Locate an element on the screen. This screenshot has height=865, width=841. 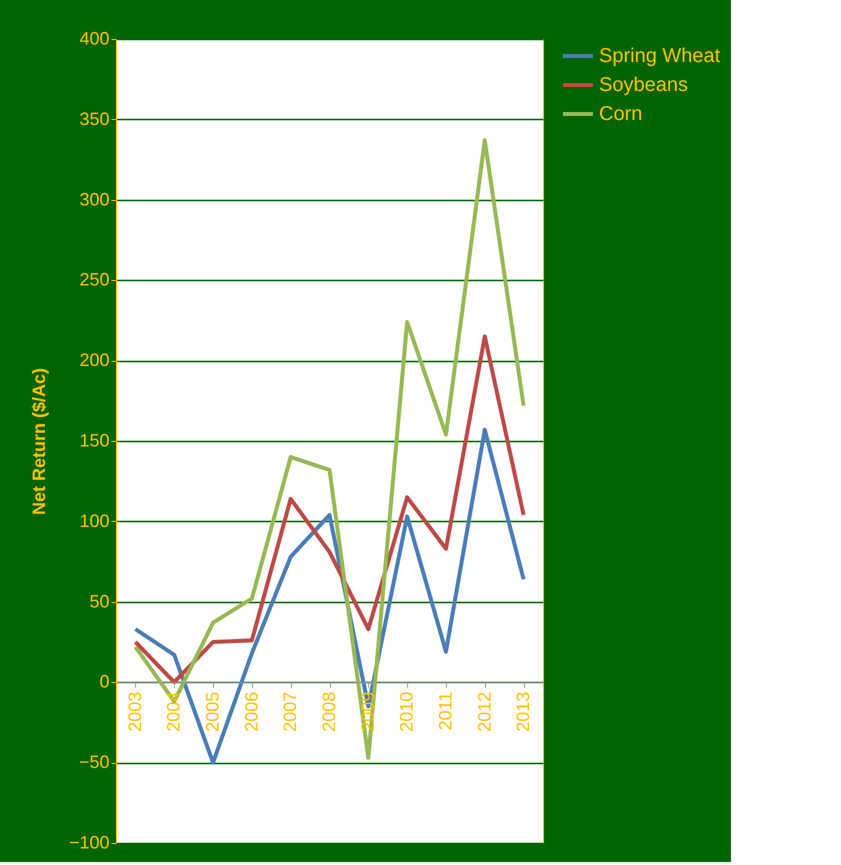
x-tick-label: 2003 is located at coordinates (134, 712).